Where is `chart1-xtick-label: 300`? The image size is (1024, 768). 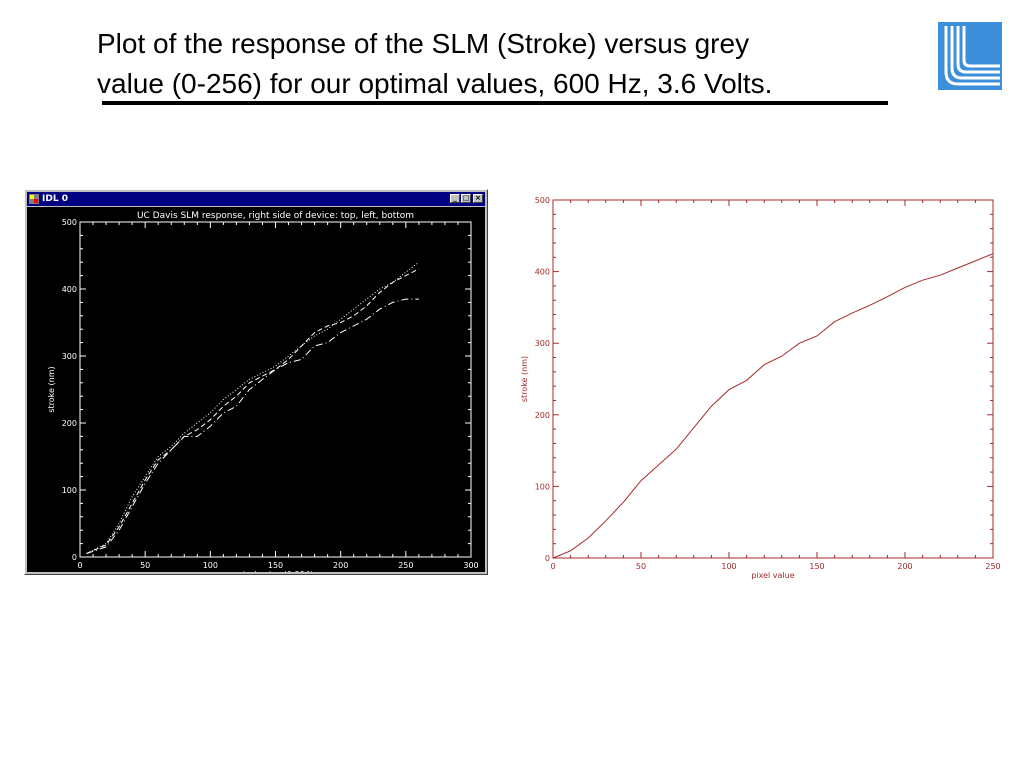 chart1-xtick-label: 300 is located at coordinates (470, 565).